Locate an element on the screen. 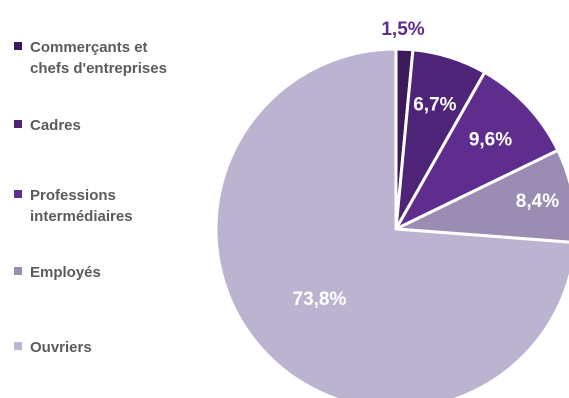  legend-item-employes: Employés is located at coordinates (122, 272).